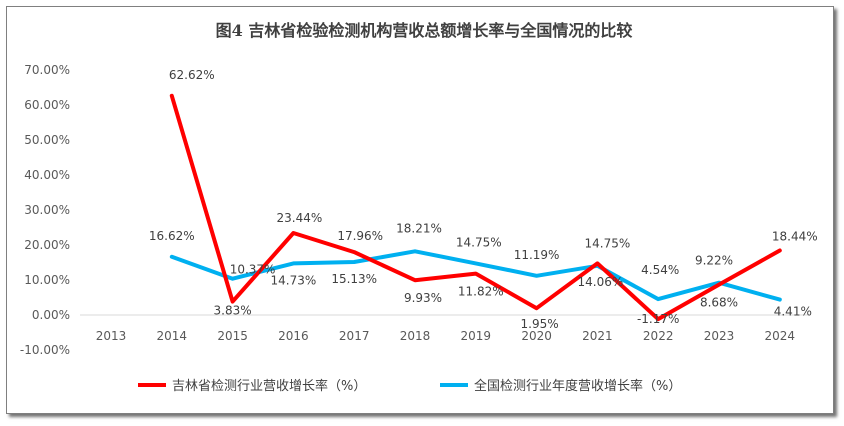 This screenshot has height=426, width=844. What do you see at coordinates (423, 298) in the screenshot?
I see `data-label-jilin: 9.93%` at bounding box center [423, 298].